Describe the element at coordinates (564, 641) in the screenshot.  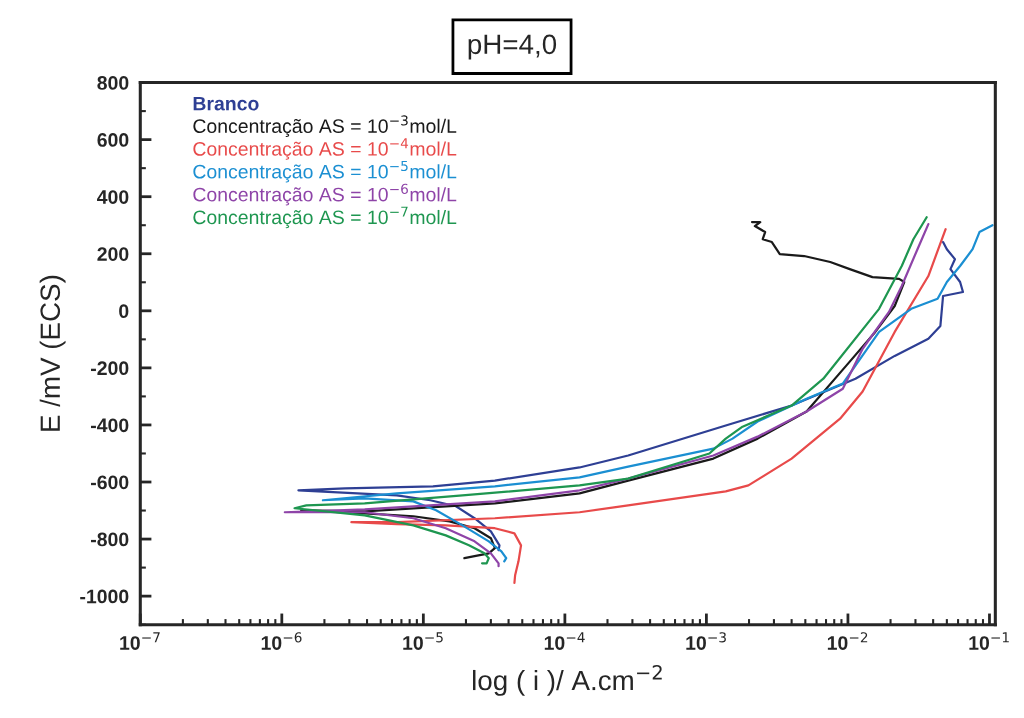
I see `x-tick-label: 10$^{−4}$` at that location.